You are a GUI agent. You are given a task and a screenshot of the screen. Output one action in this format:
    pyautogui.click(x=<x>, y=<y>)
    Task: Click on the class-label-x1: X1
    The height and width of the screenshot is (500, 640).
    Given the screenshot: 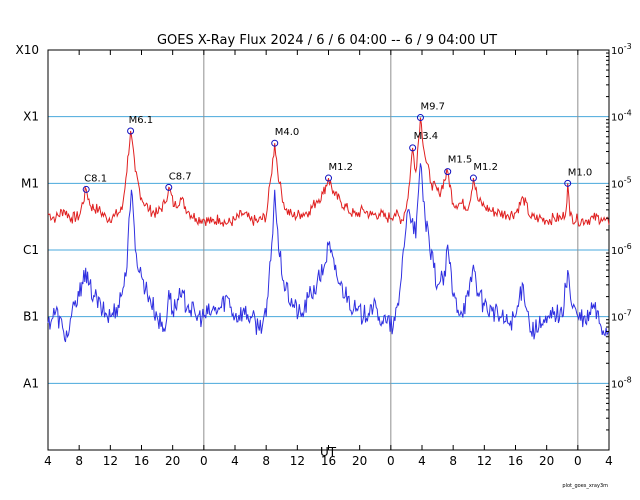 What is the action you would take?
    pyautogui.click(x=31, y=117)
    